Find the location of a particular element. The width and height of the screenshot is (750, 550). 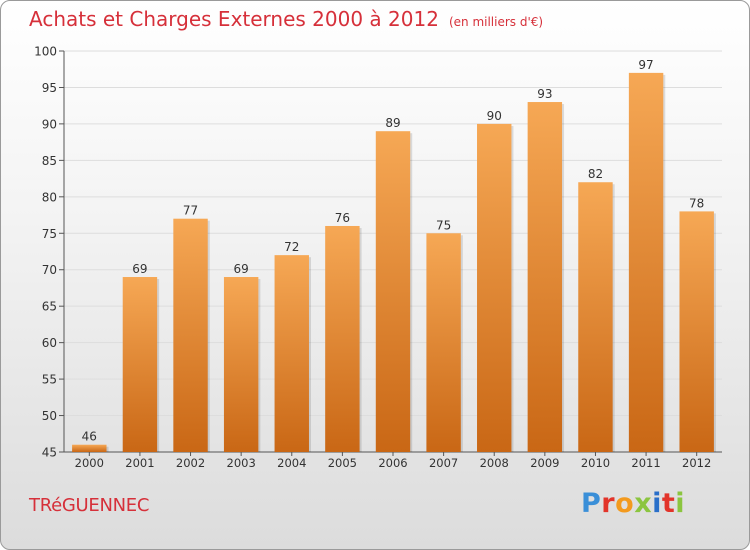

logo-letter: P is located at coordinates (591, 503).